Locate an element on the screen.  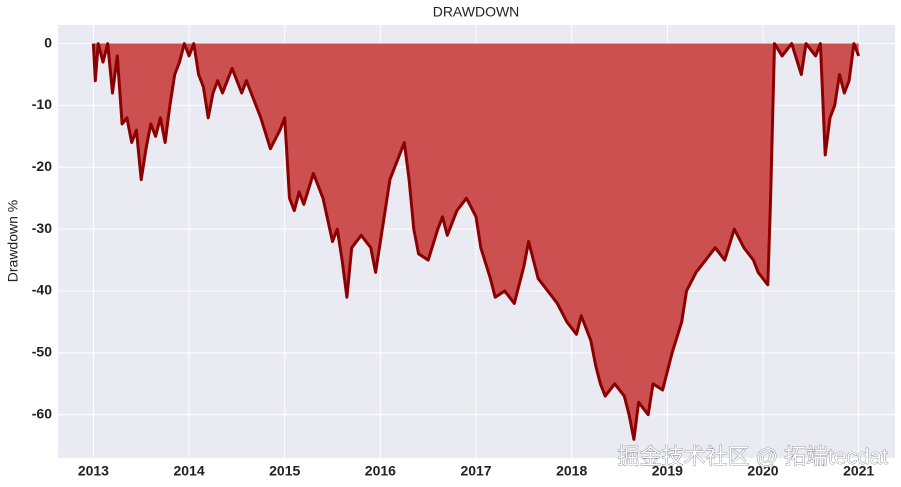
x-tick-label: 2013 is located at coordinates (93, 471).